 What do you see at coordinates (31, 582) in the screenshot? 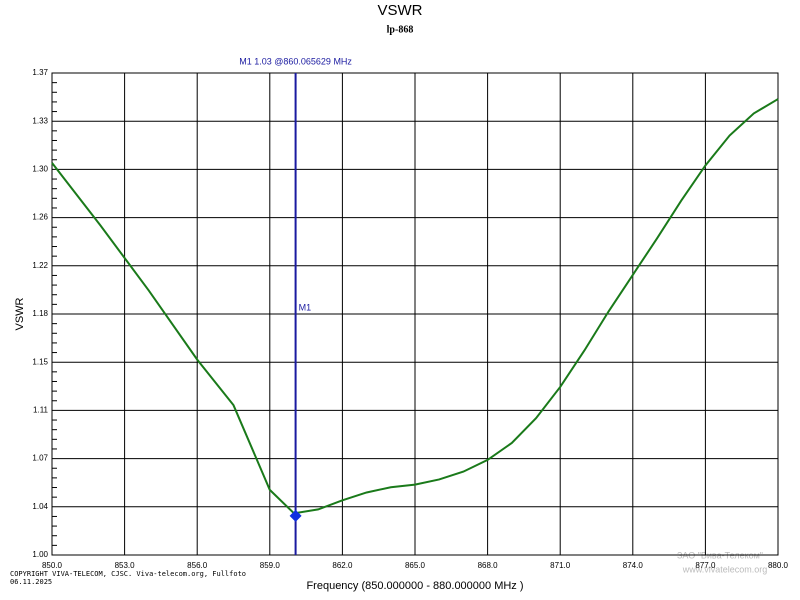
I see `date: 06.11.2025` at bounding box center [31, 582].